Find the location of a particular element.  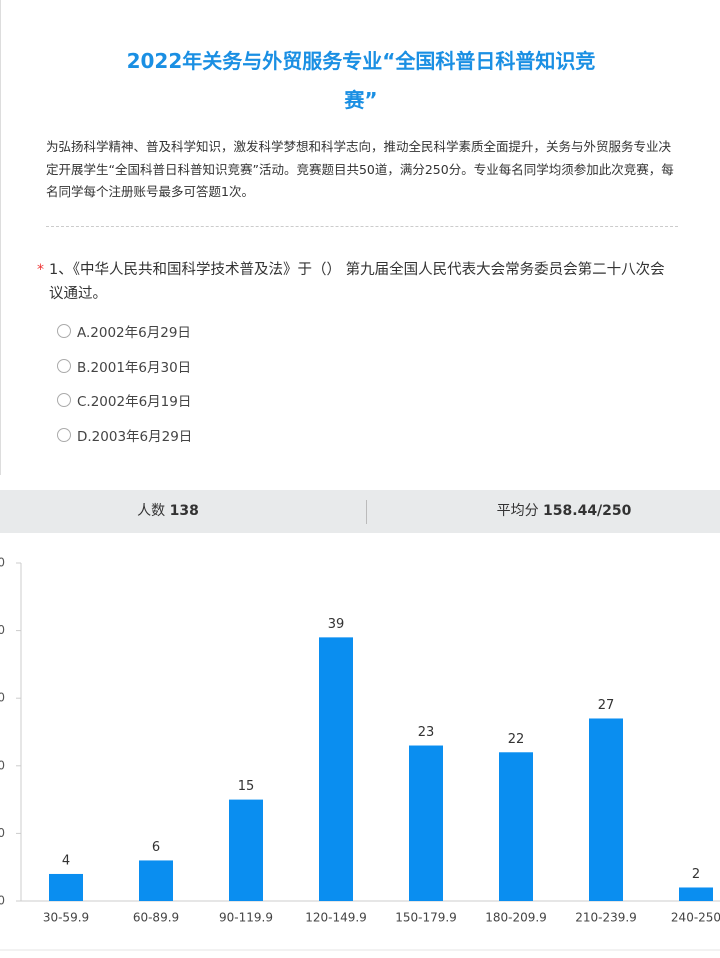

x-tick-label: 60-89.9 is located at coordinates (156, 918).